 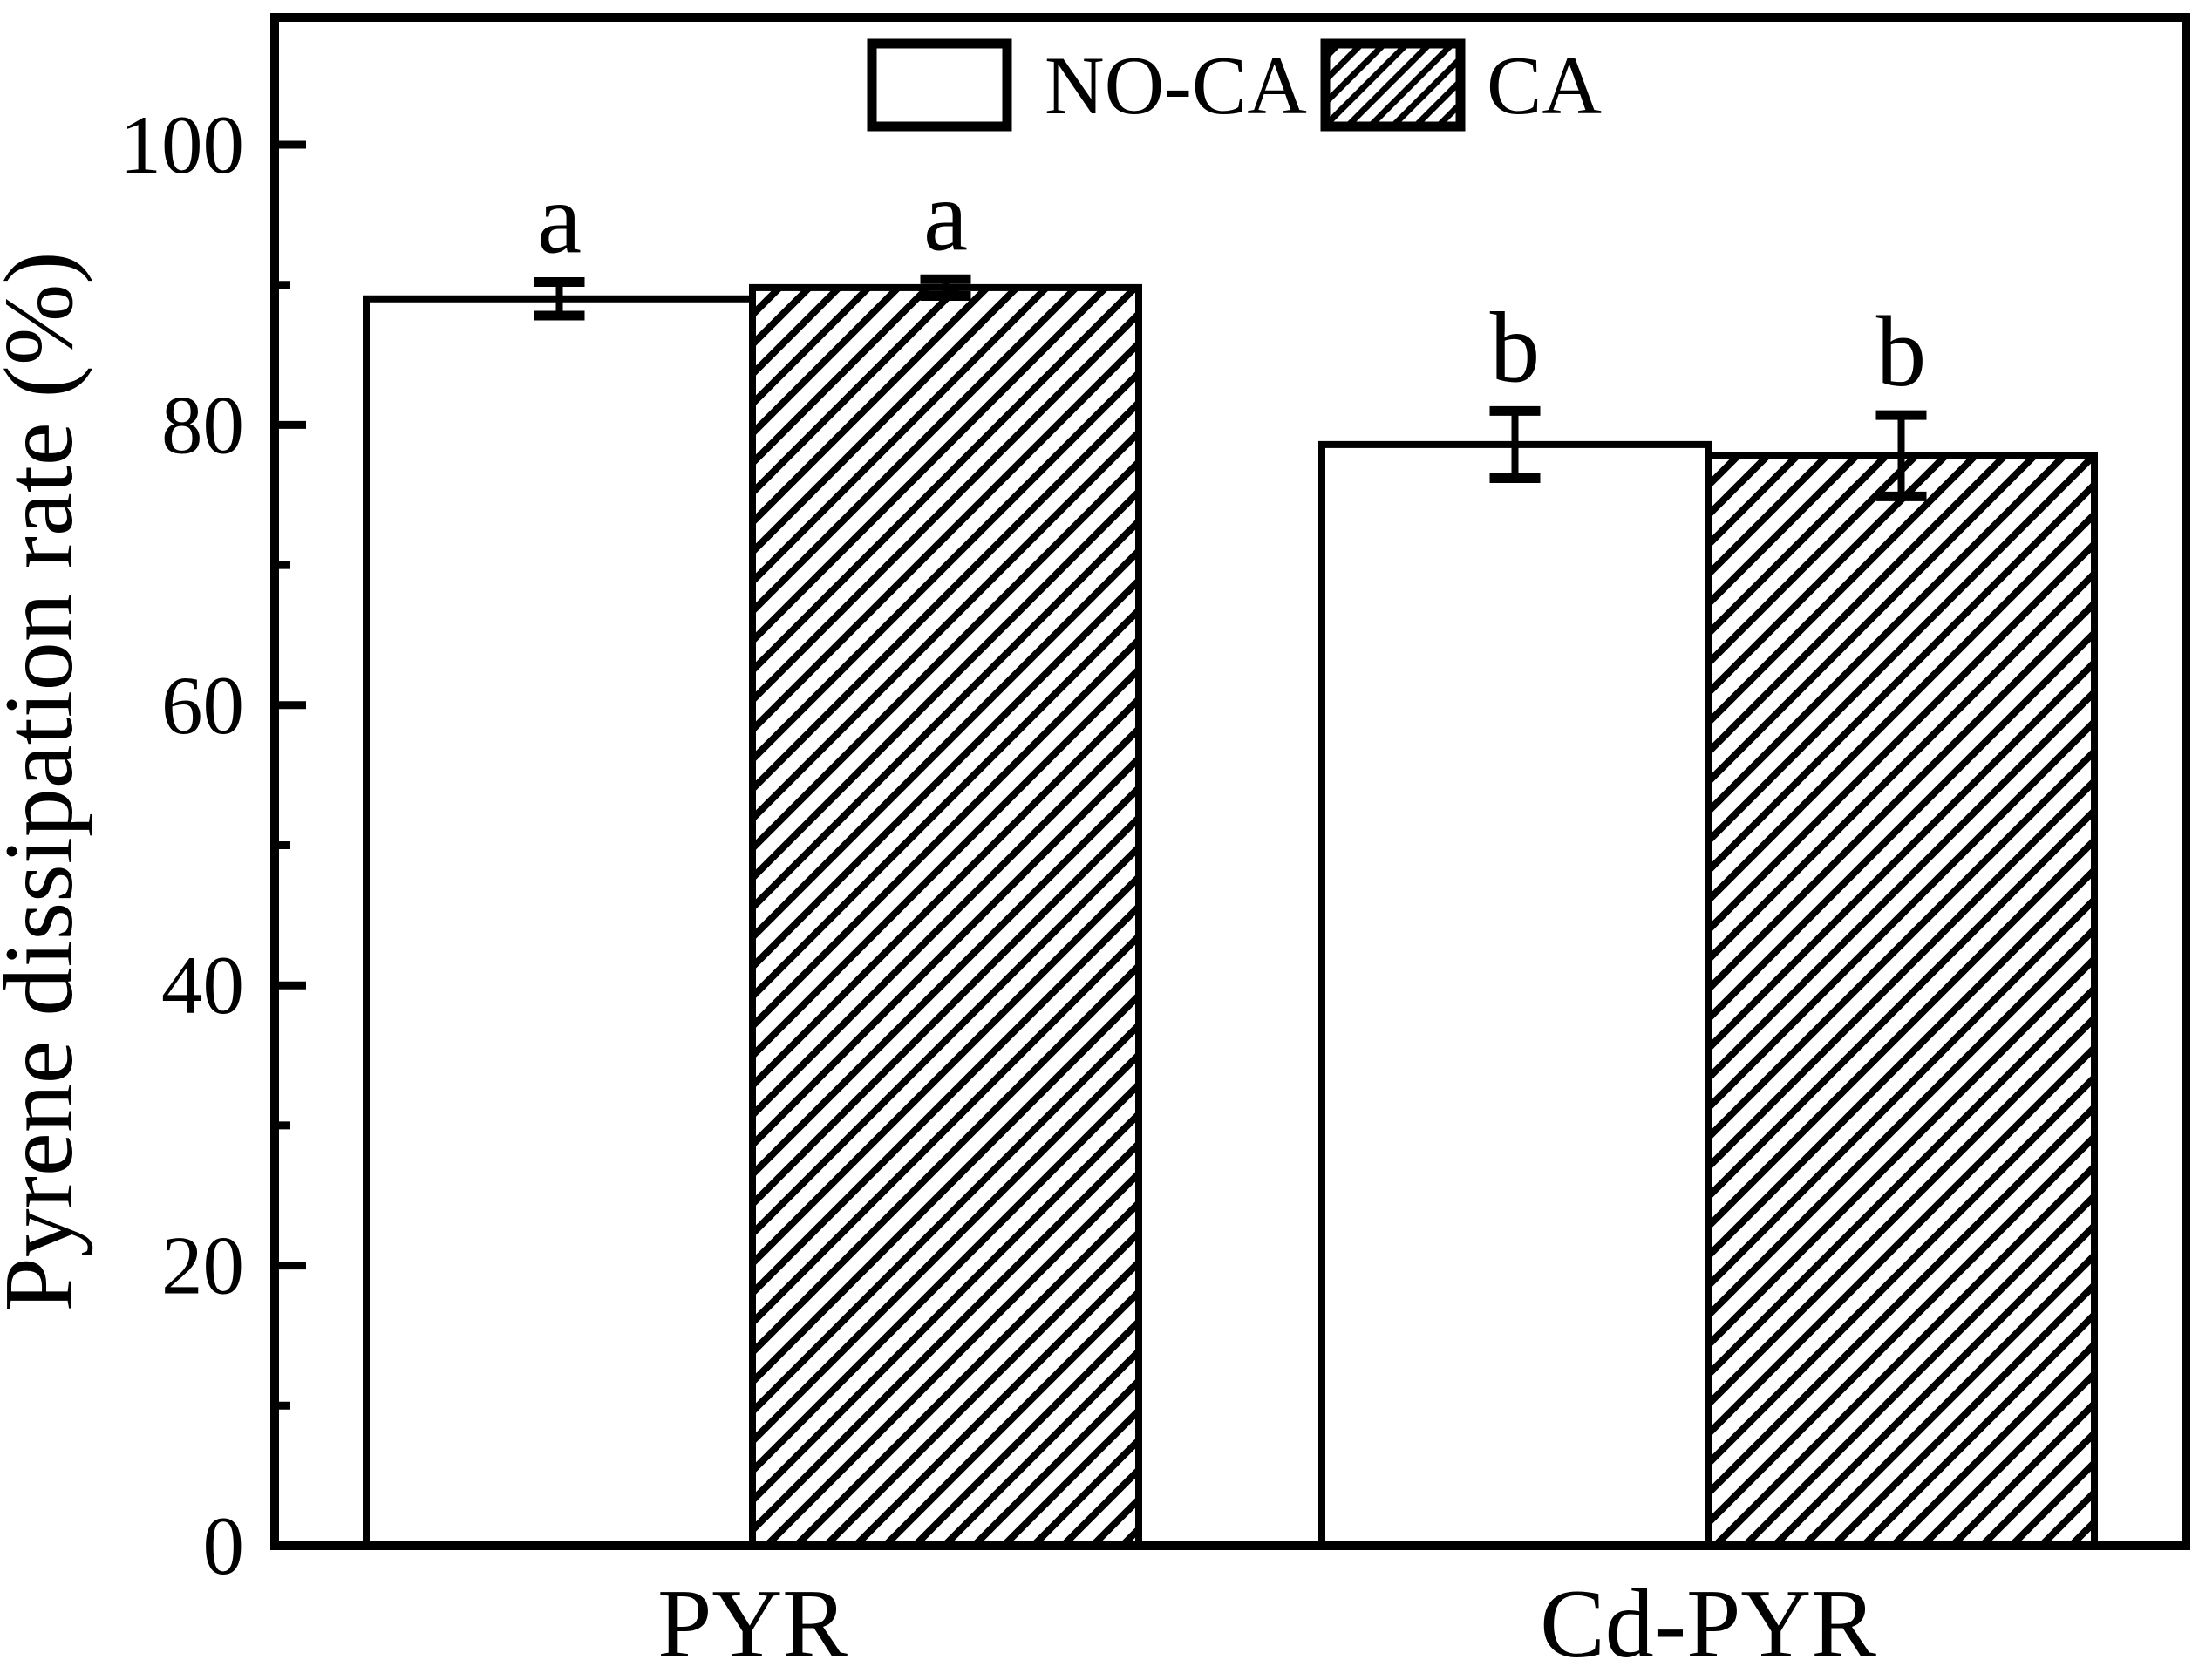 I want to click on y-tick-label-100: 100, so click(x=182, y=145).